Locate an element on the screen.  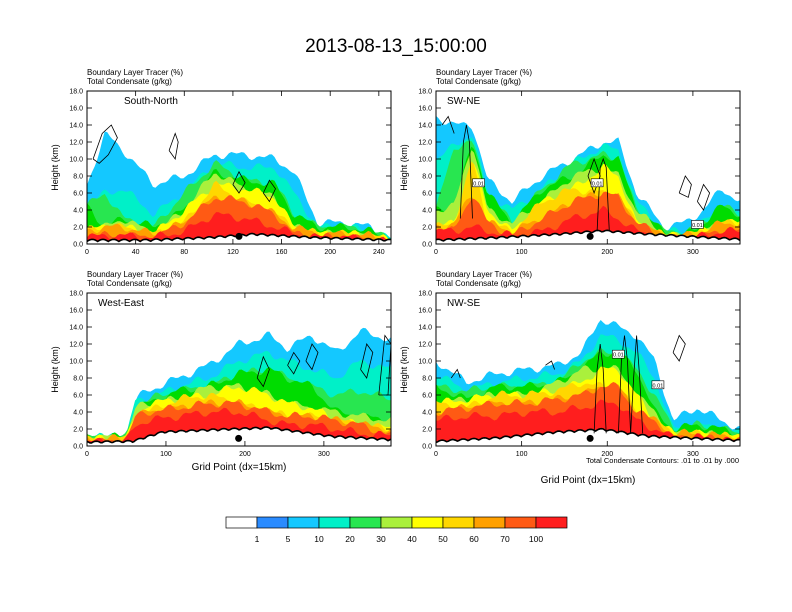
y-tick-label: 0.0 is located at coordinates (427, 245).